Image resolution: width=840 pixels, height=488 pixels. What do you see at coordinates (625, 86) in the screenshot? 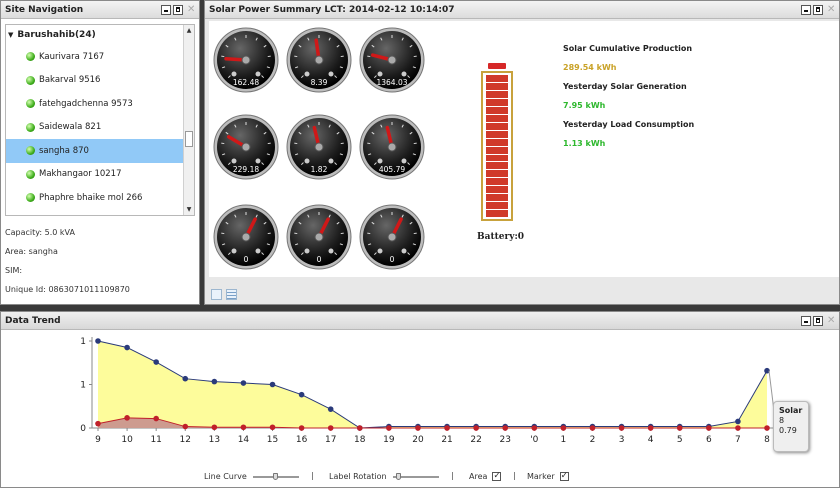
I see `stat-label: Yesterday Solar Generation` at bounding box center [625, 86].